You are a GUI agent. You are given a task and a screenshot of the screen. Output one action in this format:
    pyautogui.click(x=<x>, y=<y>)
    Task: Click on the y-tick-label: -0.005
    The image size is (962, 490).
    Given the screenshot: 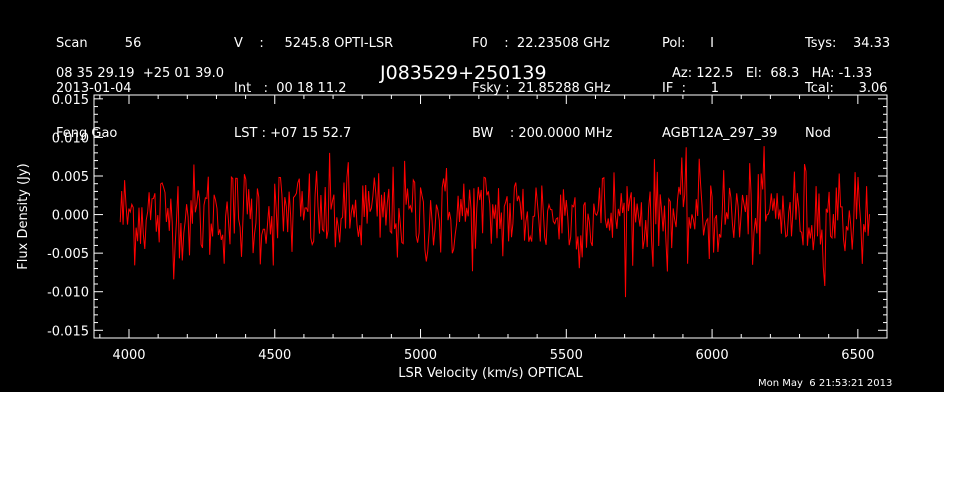 What is the action you would take?
    pyautogui.click(x=68, y=254)
    